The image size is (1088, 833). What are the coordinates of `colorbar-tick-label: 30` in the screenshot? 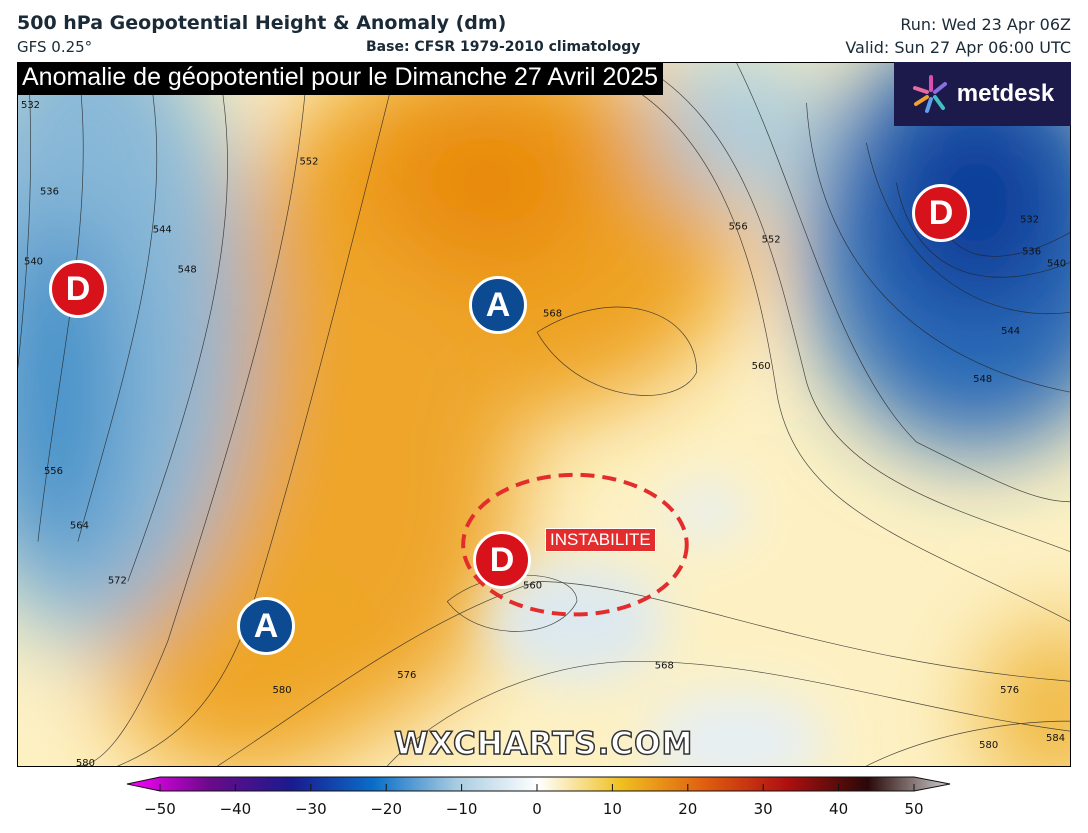 It's located at (763, 809).